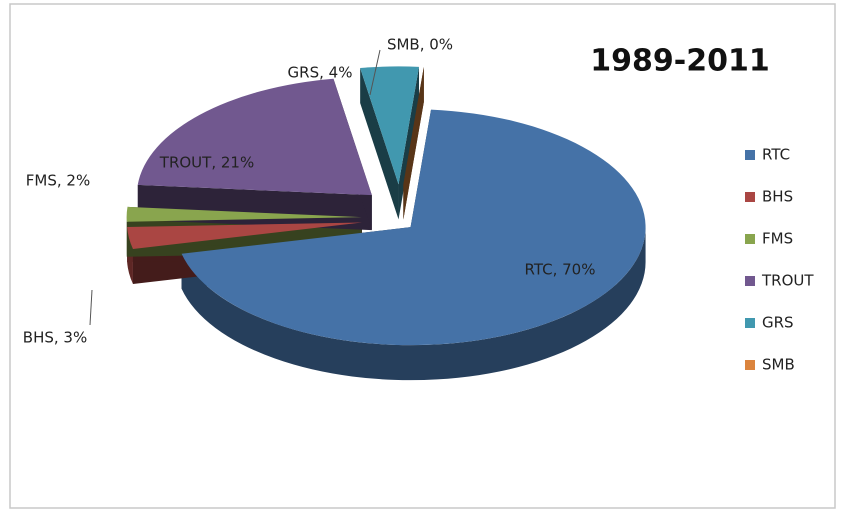 Image resolution: width=841 pixels, height=509 pixels. I want to click on data-label: TROUT, 21%, so click(206, 163).